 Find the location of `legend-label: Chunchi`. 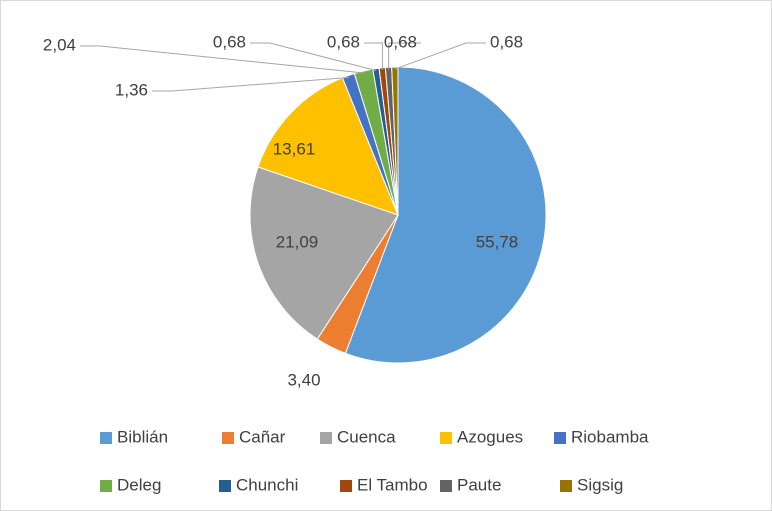

legend-label: Chunchi is located at coordinates (267, 484).